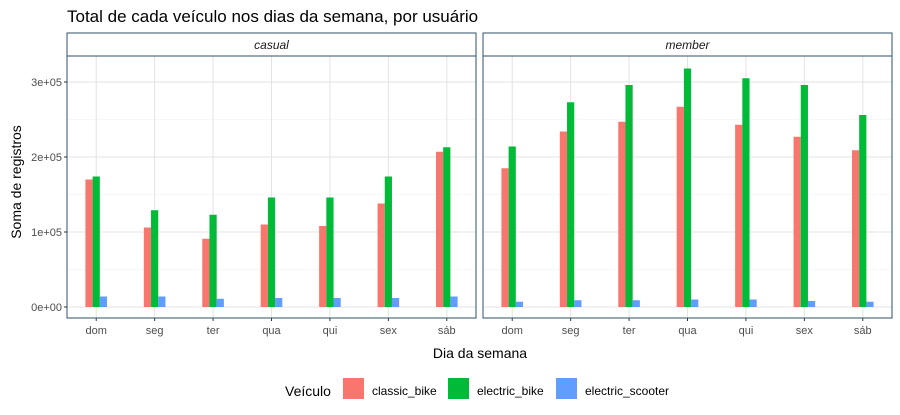  I want to click on legend-label: electric_bike, so click(510, 391).